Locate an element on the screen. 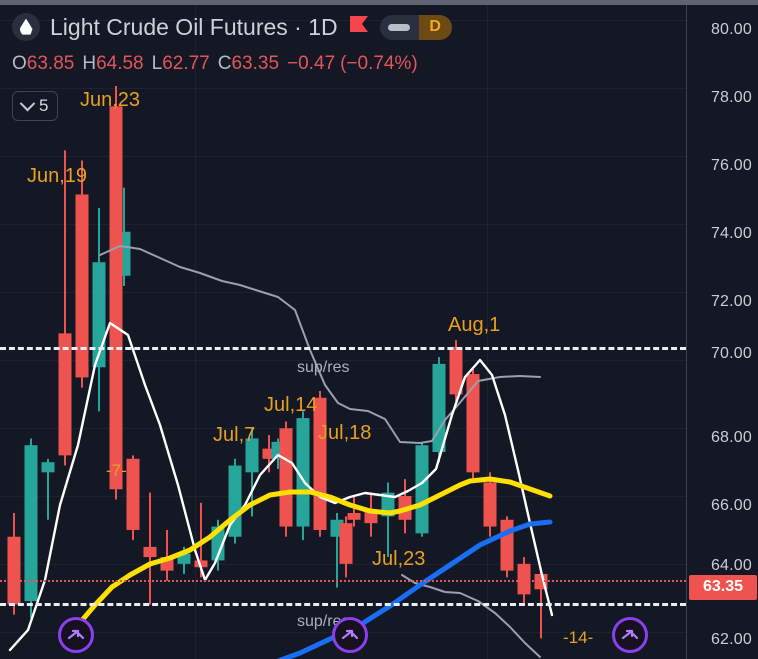 This screenshot has width=758, height=659. date-label-jun23: Jun,23 is located at coordinates (110, 100).